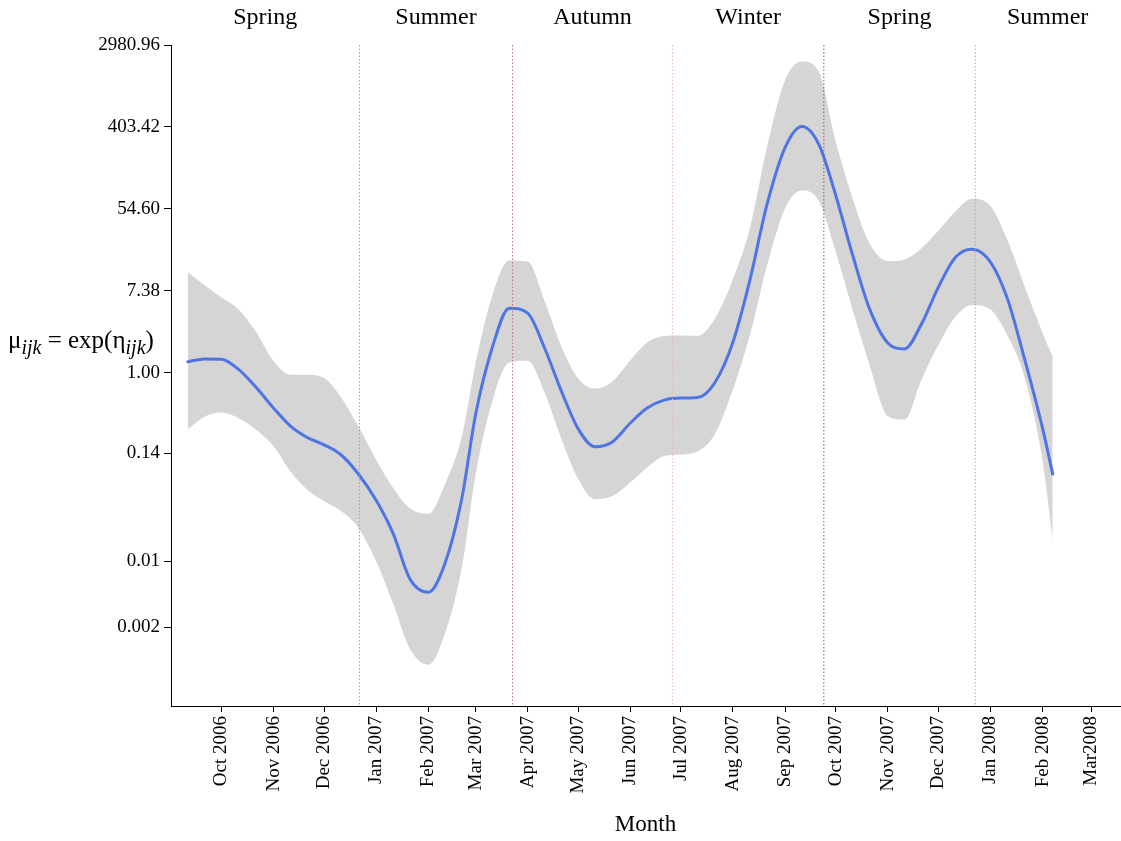  What do you see at coordinates (748, 16) in the screenshot?
I see `text: Winter` at bounding box center [748, 16].